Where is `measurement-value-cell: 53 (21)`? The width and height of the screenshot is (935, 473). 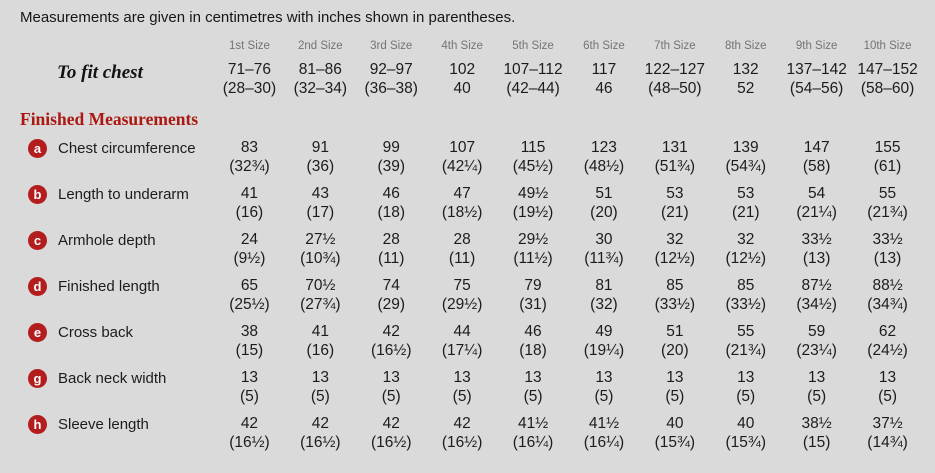 measurement-value-cell: 53 (21) is located at coordinates (745, 203).